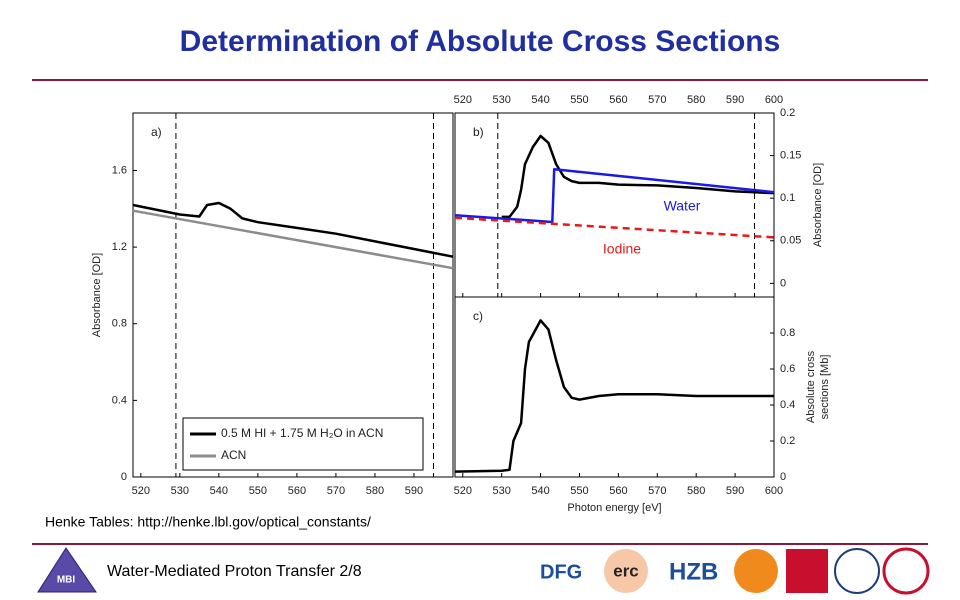 Image resolution: width=960 pixels, height=600 pixels. What do you see at coordinates (790, 155) in the screenshot?
I see `y-tick-label: 0.15` at bounding box center [790, 155].